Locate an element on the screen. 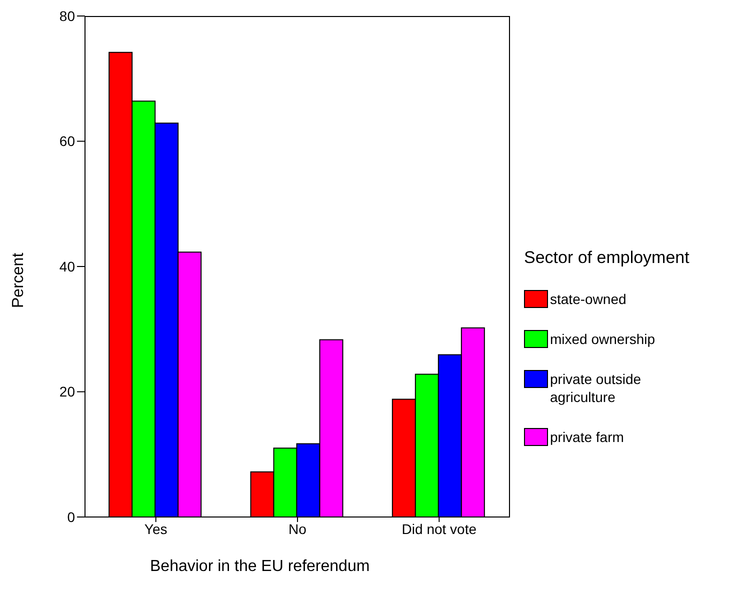 The image size is (752, 607). y-tick-label: 80 is located at coordinates (67, 16).